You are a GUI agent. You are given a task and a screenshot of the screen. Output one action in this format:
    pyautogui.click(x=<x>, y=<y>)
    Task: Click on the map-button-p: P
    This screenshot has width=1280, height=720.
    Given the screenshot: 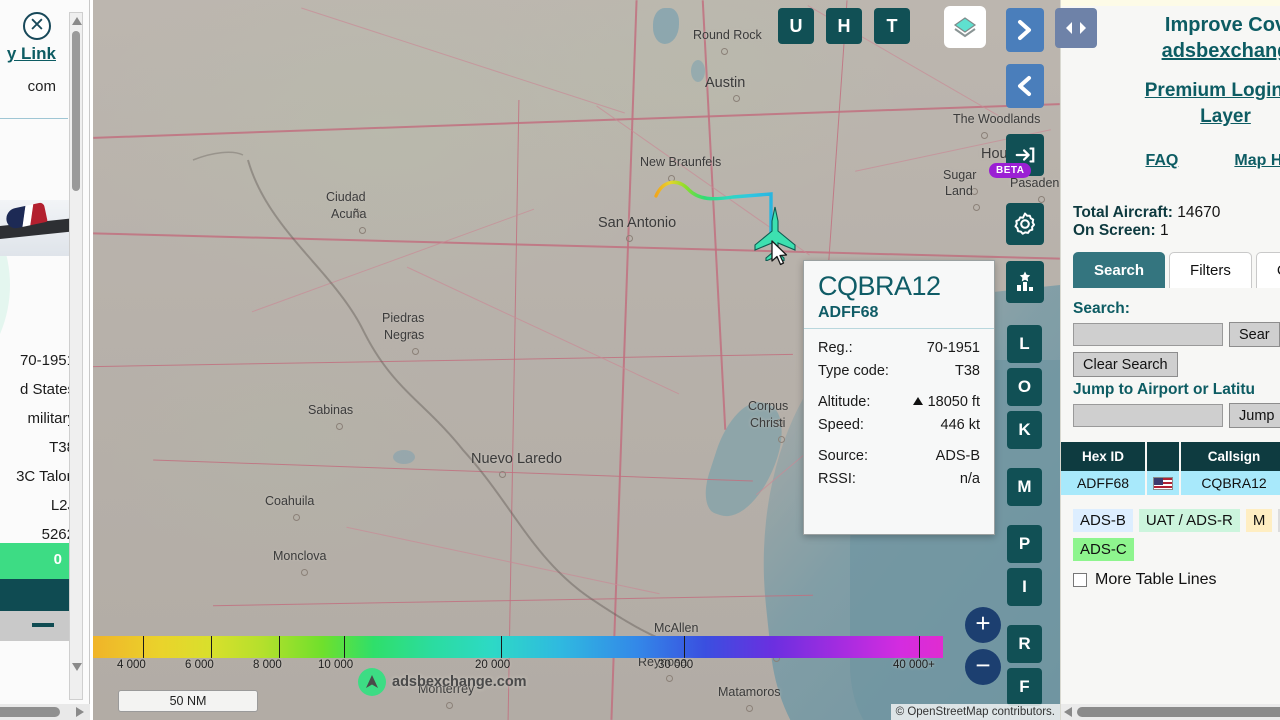 What is the action you would take?
    pyautogui.click(x=1024, y=544)
    